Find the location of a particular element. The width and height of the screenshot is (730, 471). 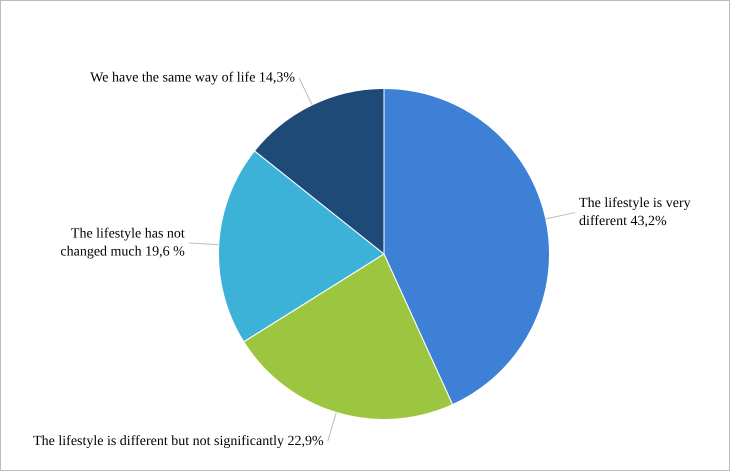

slice-label: We have the same way of life 14,3% is located at coordinates (193, 78).